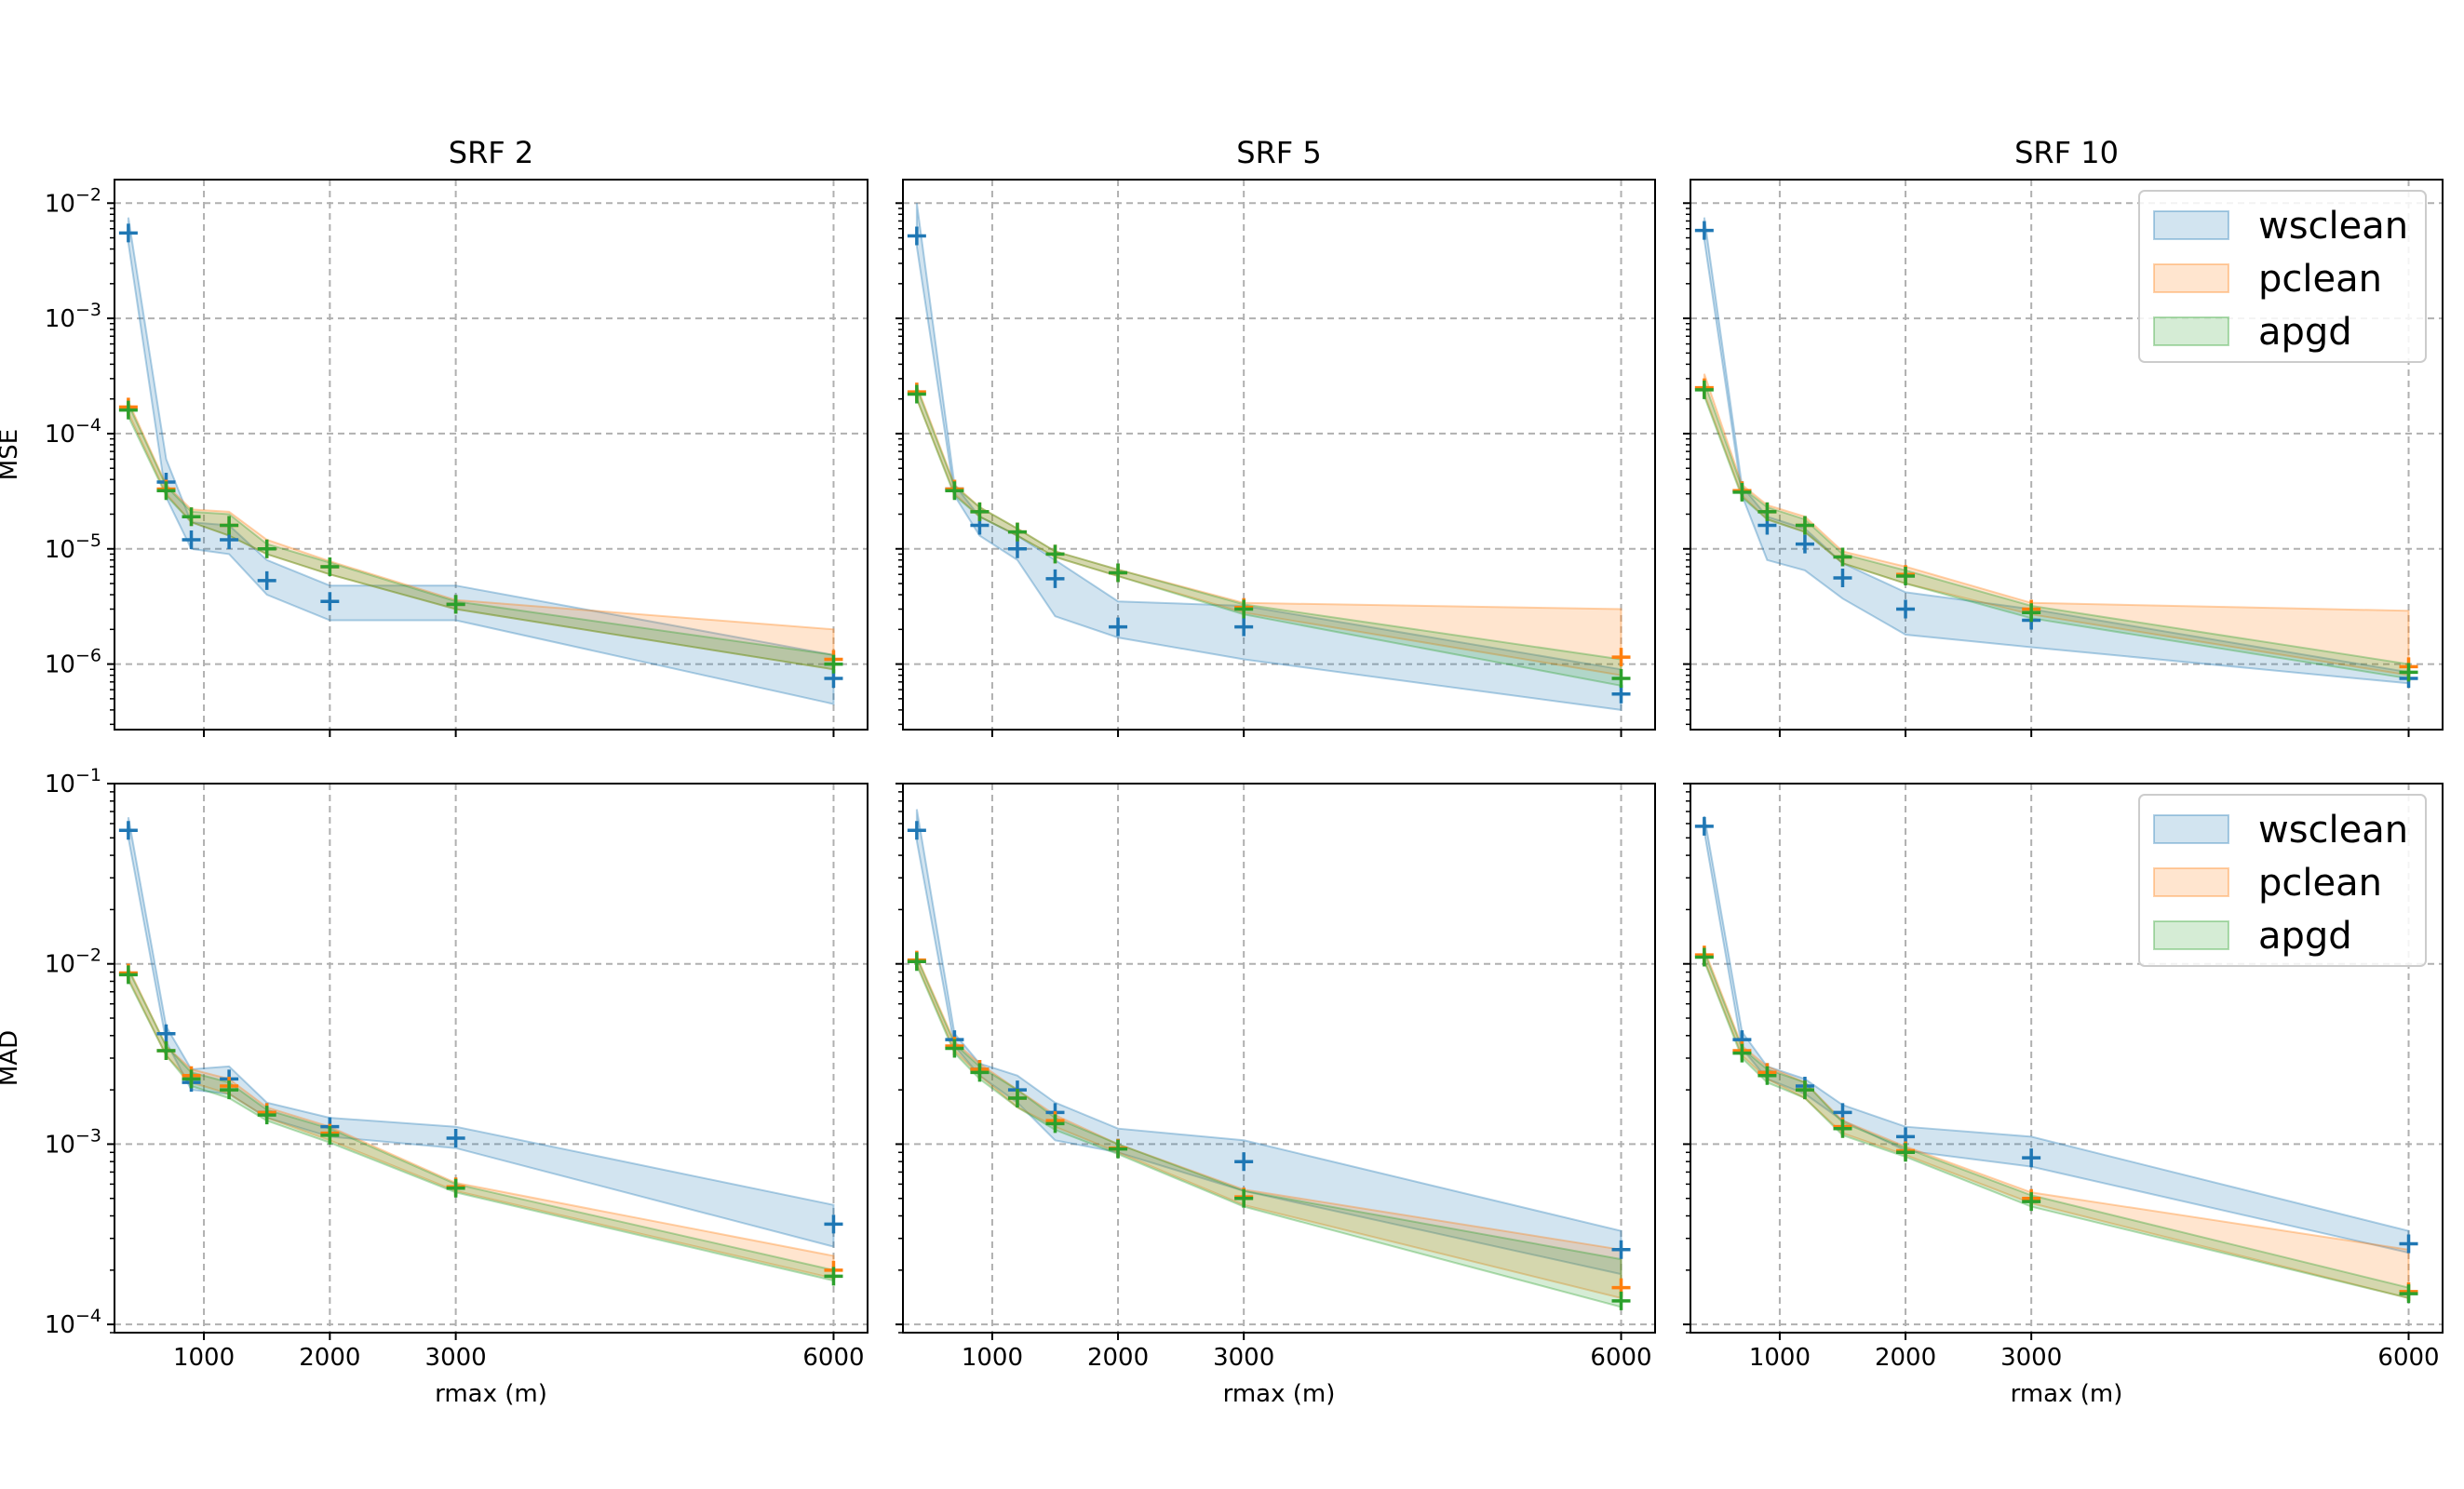 This screenshot has height=1489, width=2464. Describe the element at coordinates (2191, 225) in the screenshot. I see `legend-swatch-wsclean` at that location.